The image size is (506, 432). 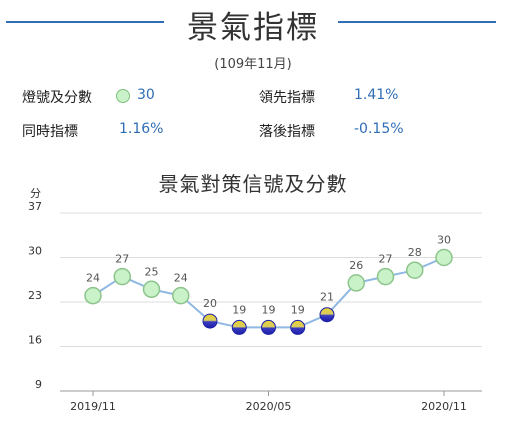 I want to click on x-tick-label: 2019/11, so click(x=93, y=406).